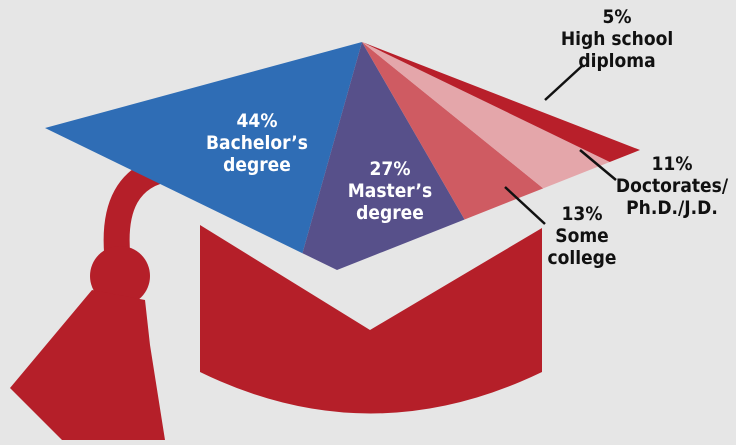 This screenshot has height=445, width=736. I want to click on slice-label: 13% Some college, so click(581, 236).